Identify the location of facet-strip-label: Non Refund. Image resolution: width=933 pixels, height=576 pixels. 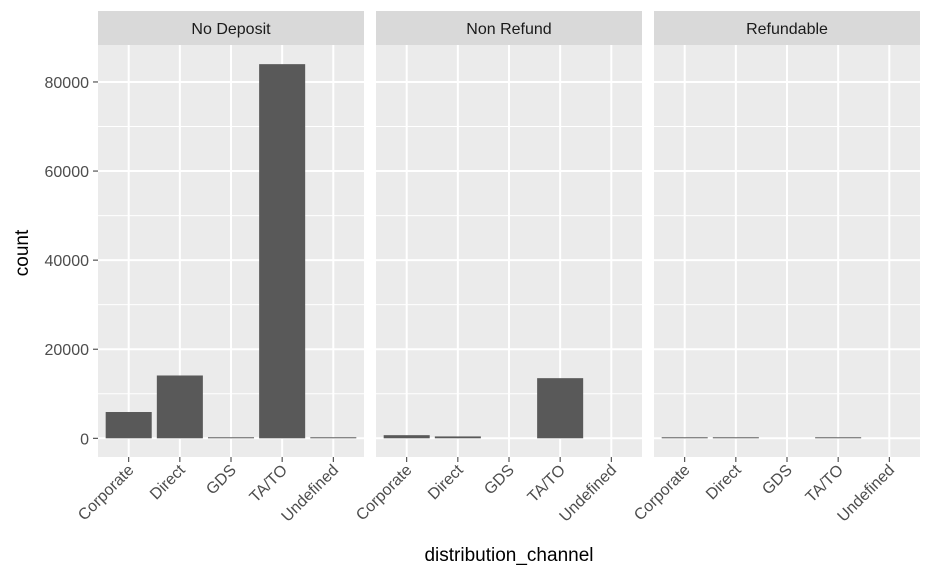
(508, 29).